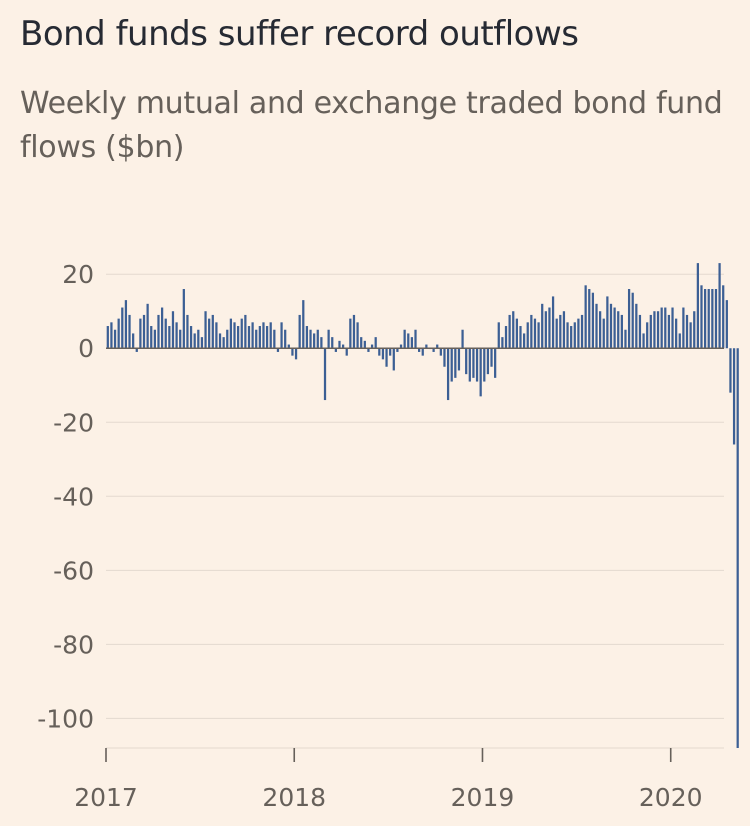 Image resolution: width=750 pixels, height=826 pixels. What do you see at coordinates (65, 496) in the screenshot?
I see `y-tick-labels: 20 0 -20 -40 -60 -80 -100` at bounding box center [65, 496].